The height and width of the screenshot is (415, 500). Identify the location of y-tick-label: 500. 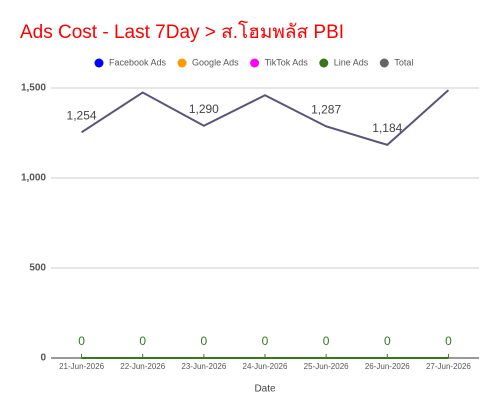
(37, 268).